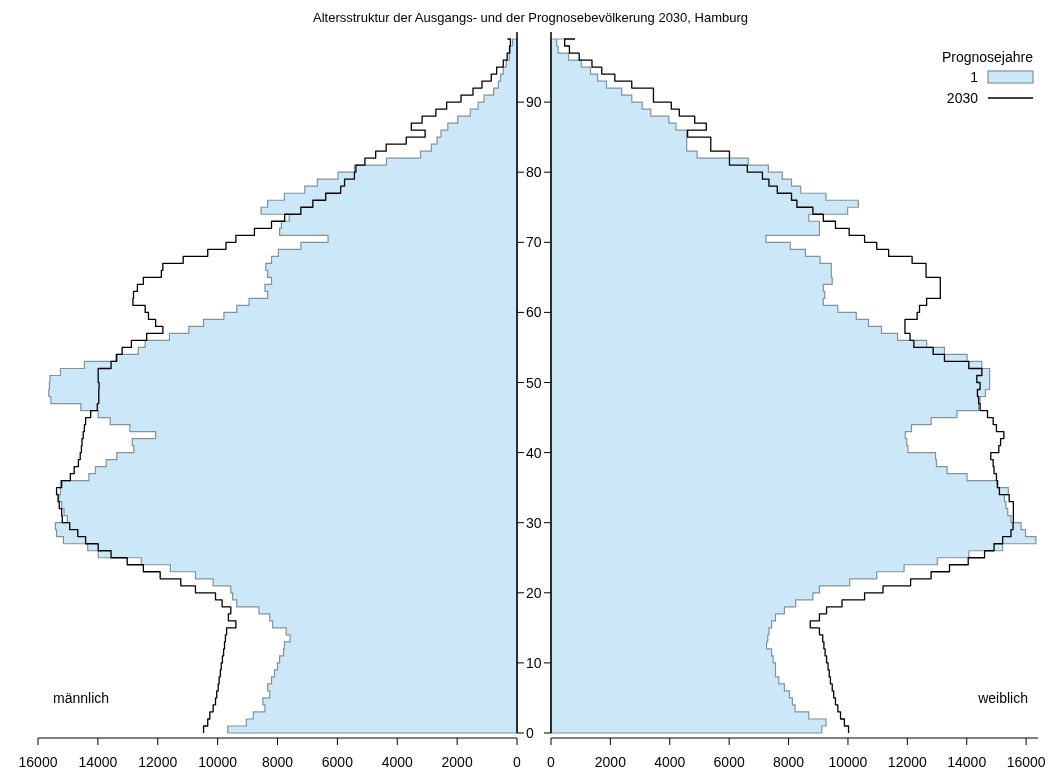  What do you see at coordinates (534, 522) in the screenshot?
I see `y-tick-label: 30` at bounding box center [534, 522].